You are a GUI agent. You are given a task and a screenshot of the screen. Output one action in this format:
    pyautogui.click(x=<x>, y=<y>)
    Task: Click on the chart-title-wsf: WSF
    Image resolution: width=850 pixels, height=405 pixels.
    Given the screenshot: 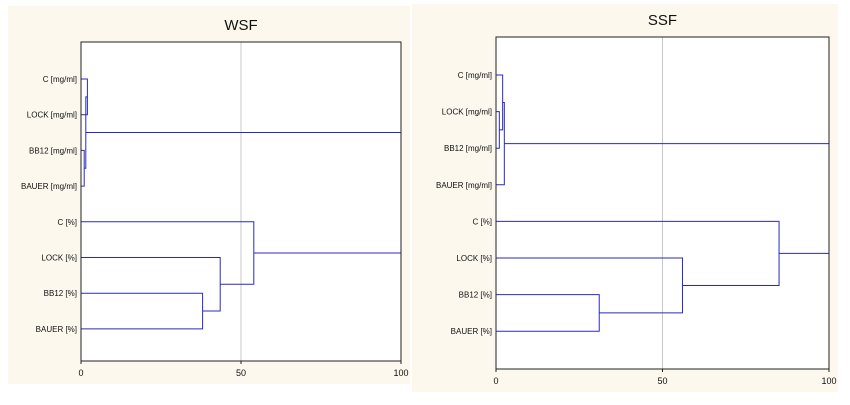 What is the action you would take?
    pyautogui.click(x=240, y=25)
    